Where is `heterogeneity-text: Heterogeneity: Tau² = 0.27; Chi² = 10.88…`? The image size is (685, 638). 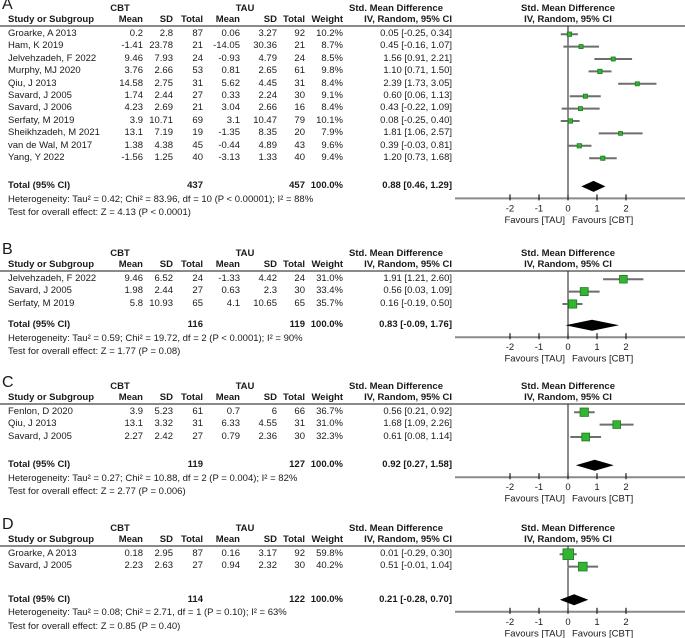
heterogeneity-text: Heterogeneity: Tau² = 0.27; Chi² = 10.88… is located at coordinates (153, 478).